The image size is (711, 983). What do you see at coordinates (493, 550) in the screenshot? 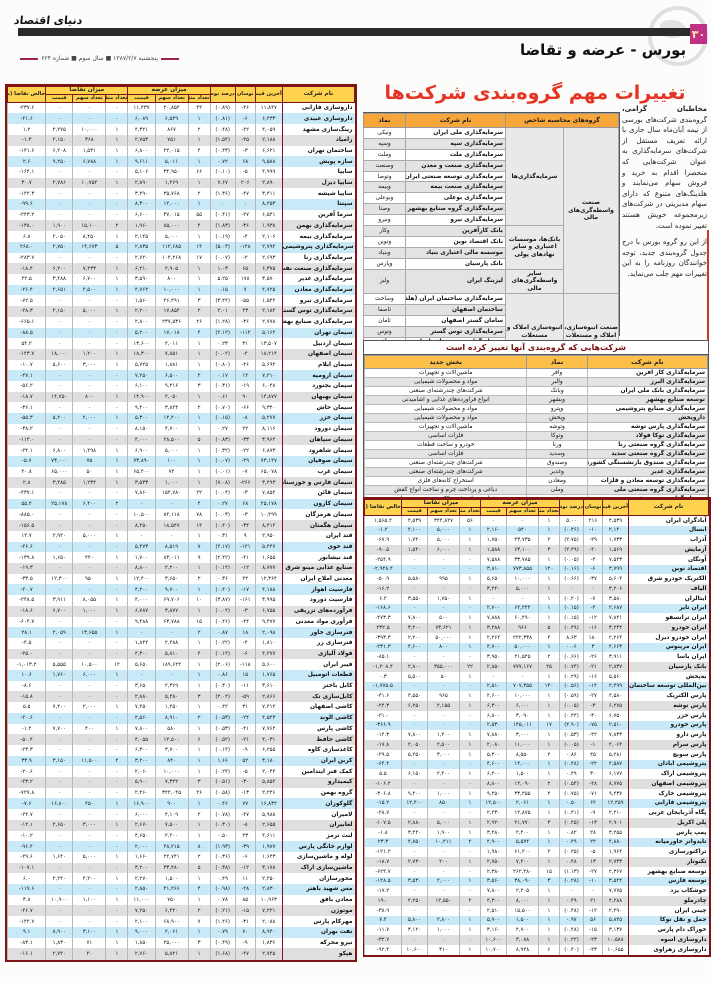
I see `value-cell: ۱,۵۸۸` at bounding box center [493, 550].